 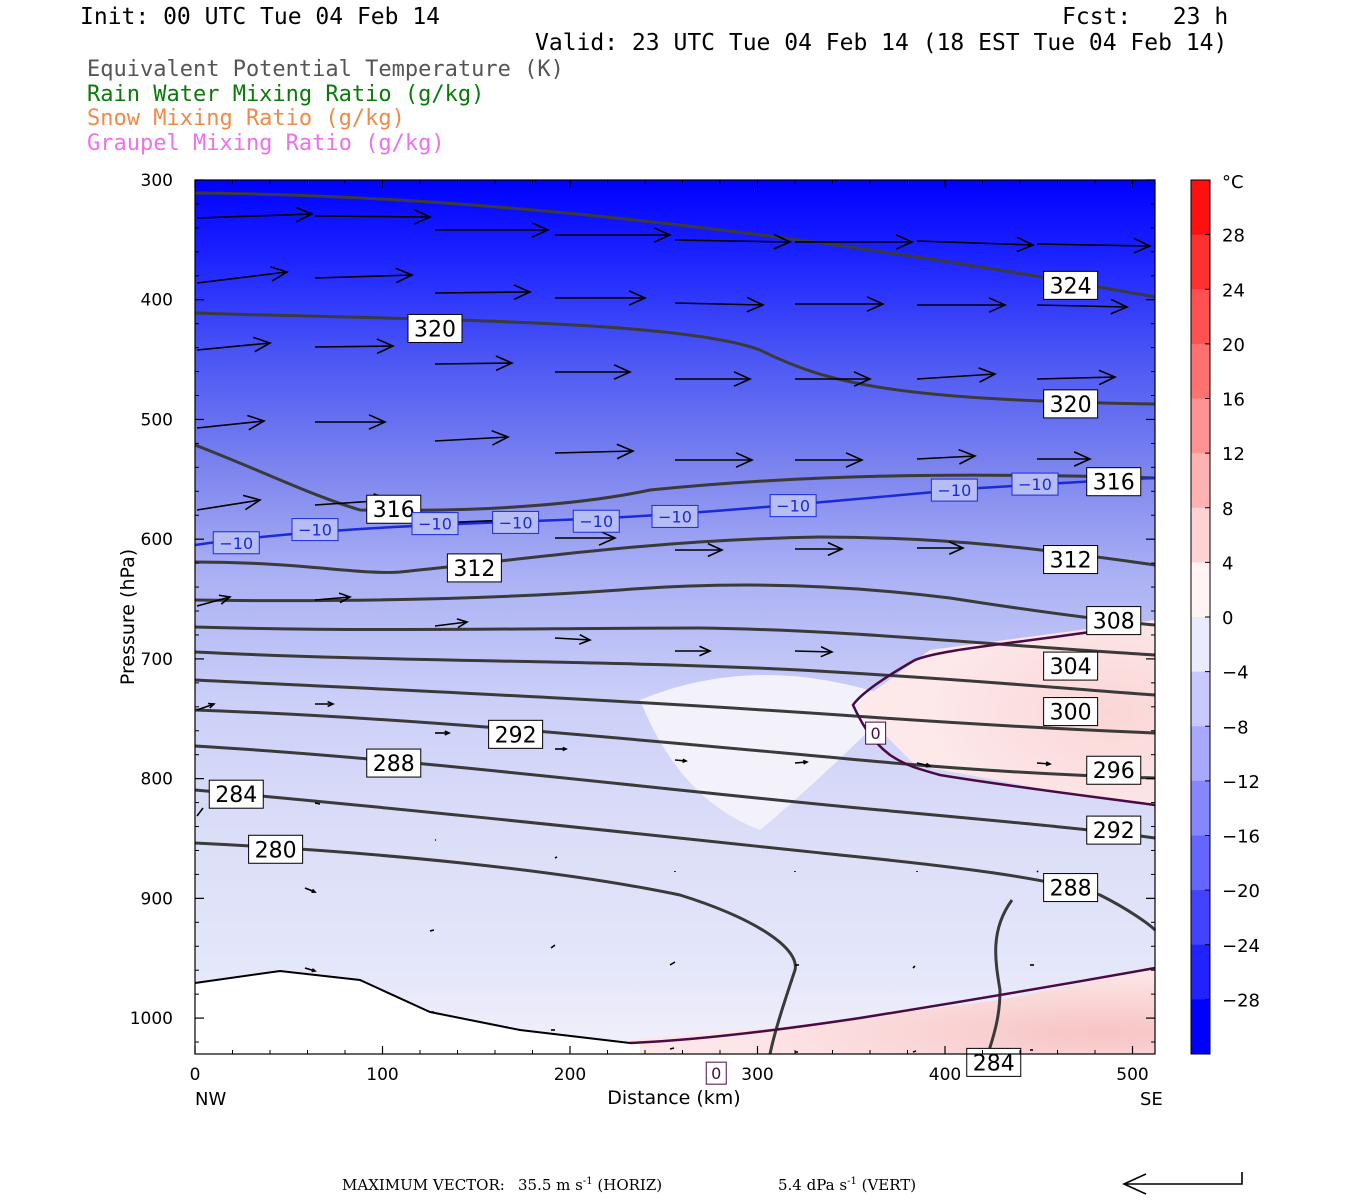 What do you see at coordinates (474, 569) in the screenshot?
I see `theta-e-label: 312` at bounding box center [474, 569].